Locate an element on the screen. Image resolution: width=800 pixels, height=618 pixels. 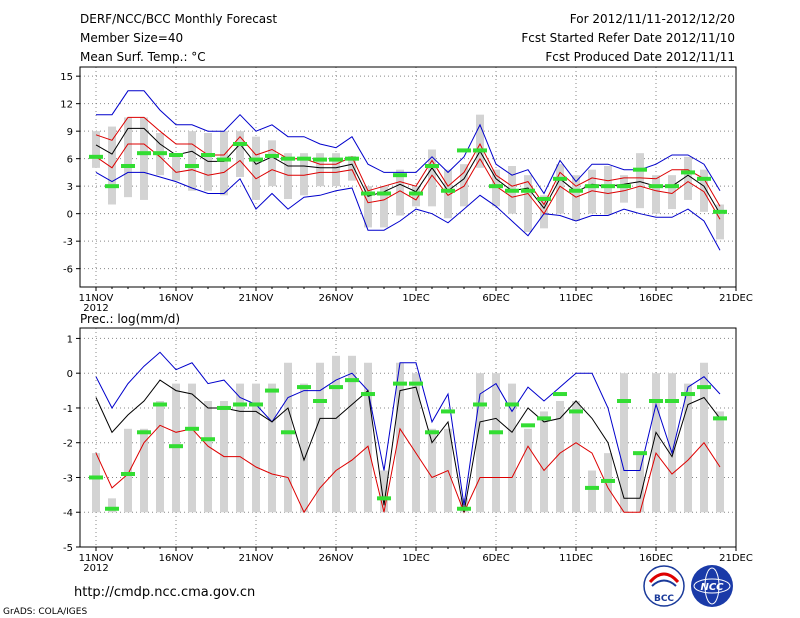
temp-min-line is located at coordinates (408, 211).